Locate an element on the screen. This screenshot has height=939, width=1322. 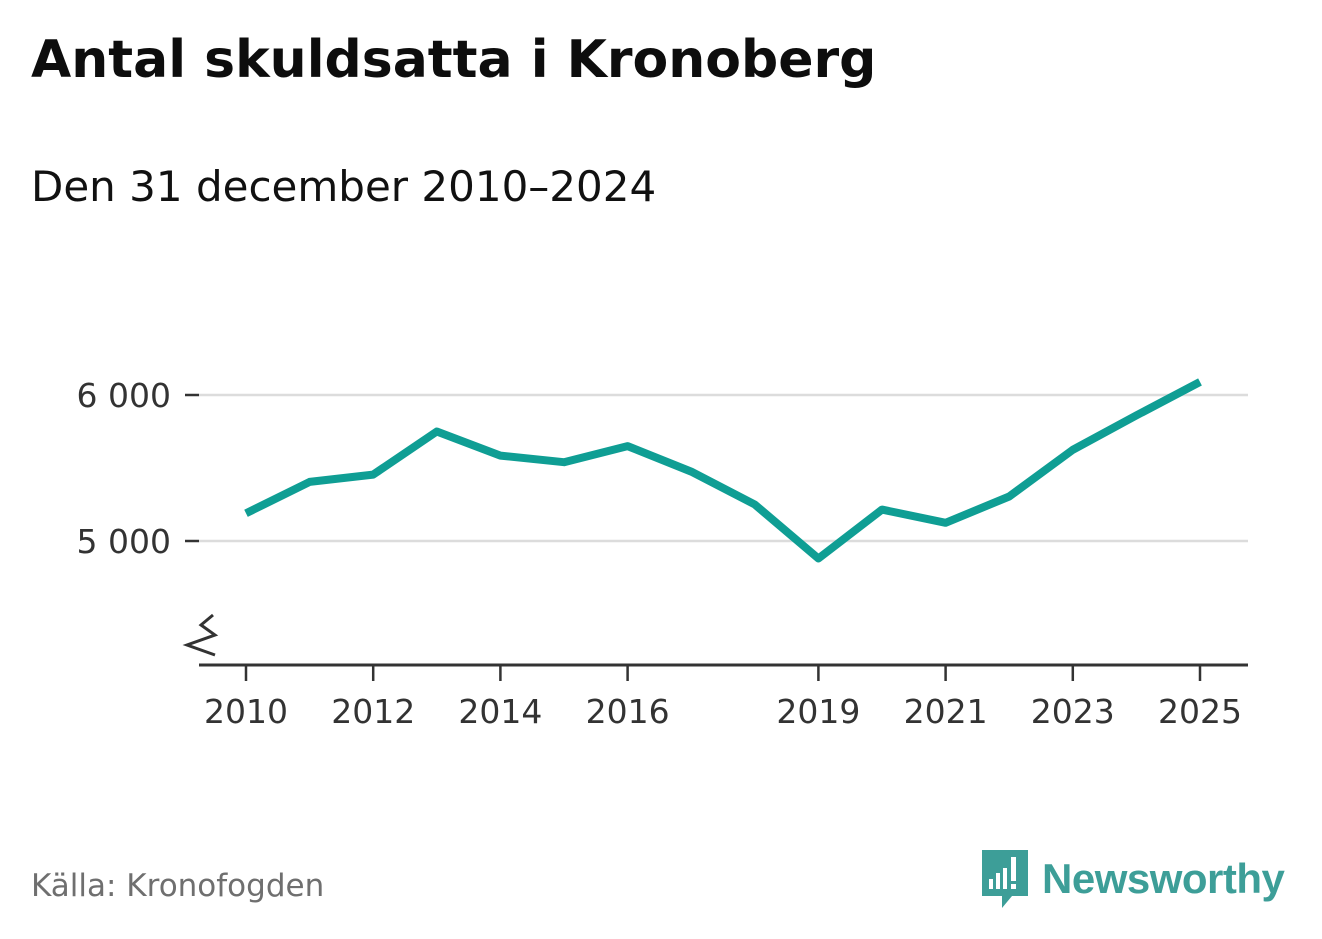
x-tick-label: 2025 is located at coordinates (1200, 711).